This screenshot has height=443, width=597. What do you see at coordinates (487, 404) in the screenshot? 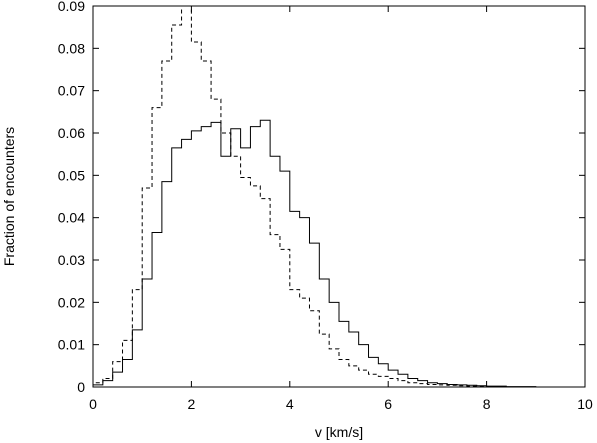
I see `x-tick-label: 8` at bounding box center [487, 404].